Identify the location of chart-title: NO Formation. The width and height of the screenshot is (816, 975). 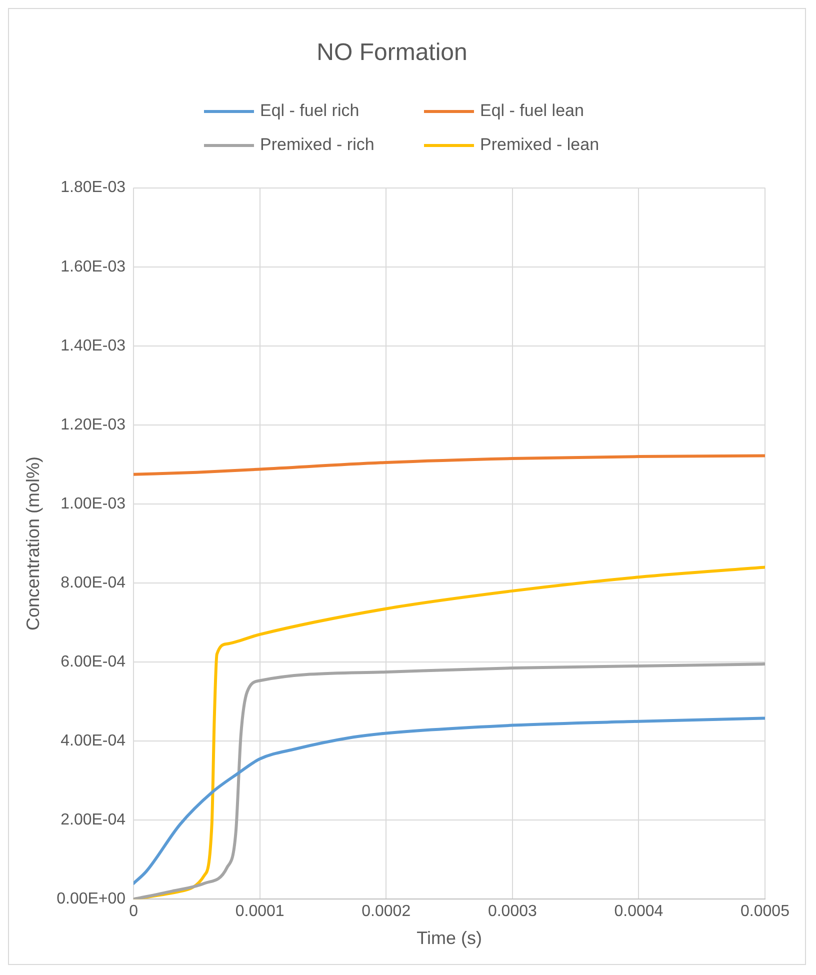
(392, 52).